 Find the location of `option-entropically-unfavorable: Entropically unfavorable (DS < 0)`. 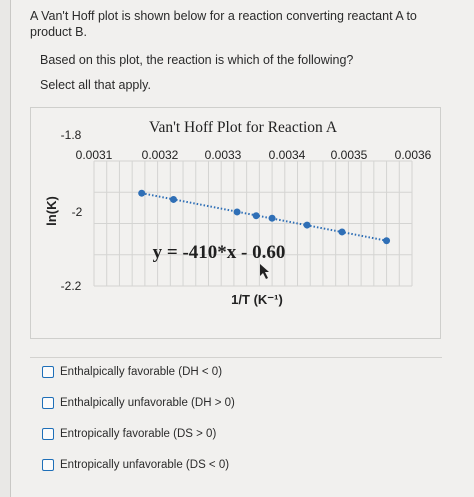

option-entropically-unfavorable: Entropically unfavorable (DS < 0) is located at coordinates (135, 465).